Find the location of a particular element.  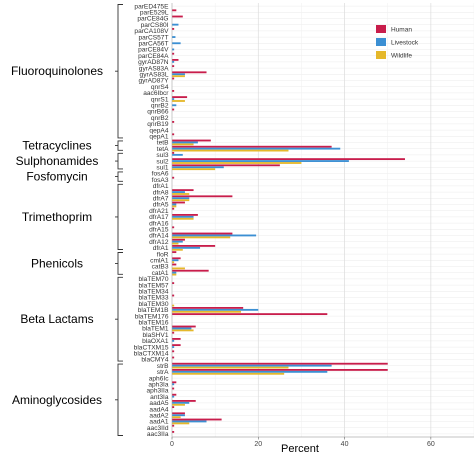

bar-livestock-dfra12 is located at coordinates (177, 241).